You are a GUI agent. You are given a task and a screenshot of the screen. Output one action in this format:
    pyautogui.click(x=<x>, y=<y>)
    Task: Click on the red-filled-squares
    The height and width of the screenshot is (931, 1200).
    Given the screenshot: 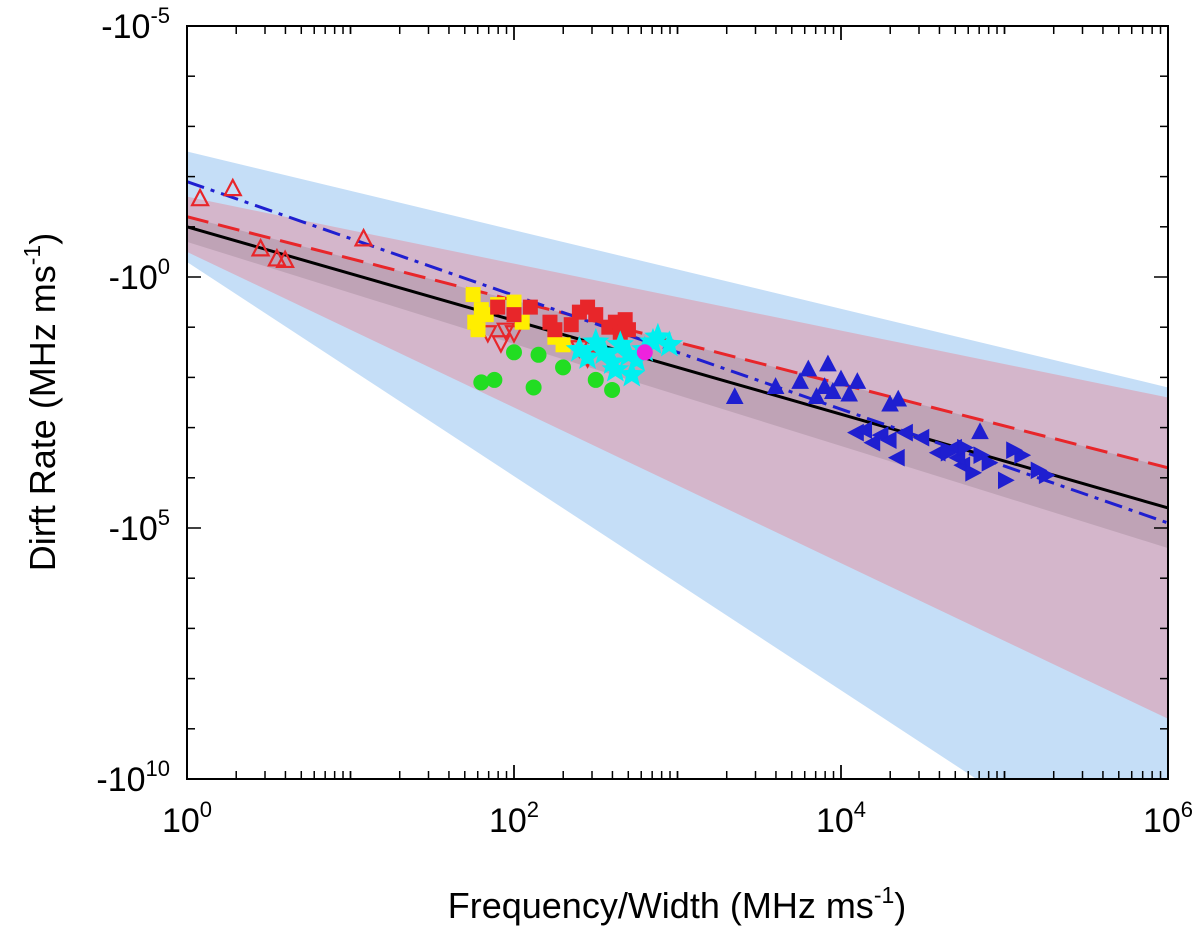 What is the action you would take?
    pyautogui.click(x=563, y=319)
    